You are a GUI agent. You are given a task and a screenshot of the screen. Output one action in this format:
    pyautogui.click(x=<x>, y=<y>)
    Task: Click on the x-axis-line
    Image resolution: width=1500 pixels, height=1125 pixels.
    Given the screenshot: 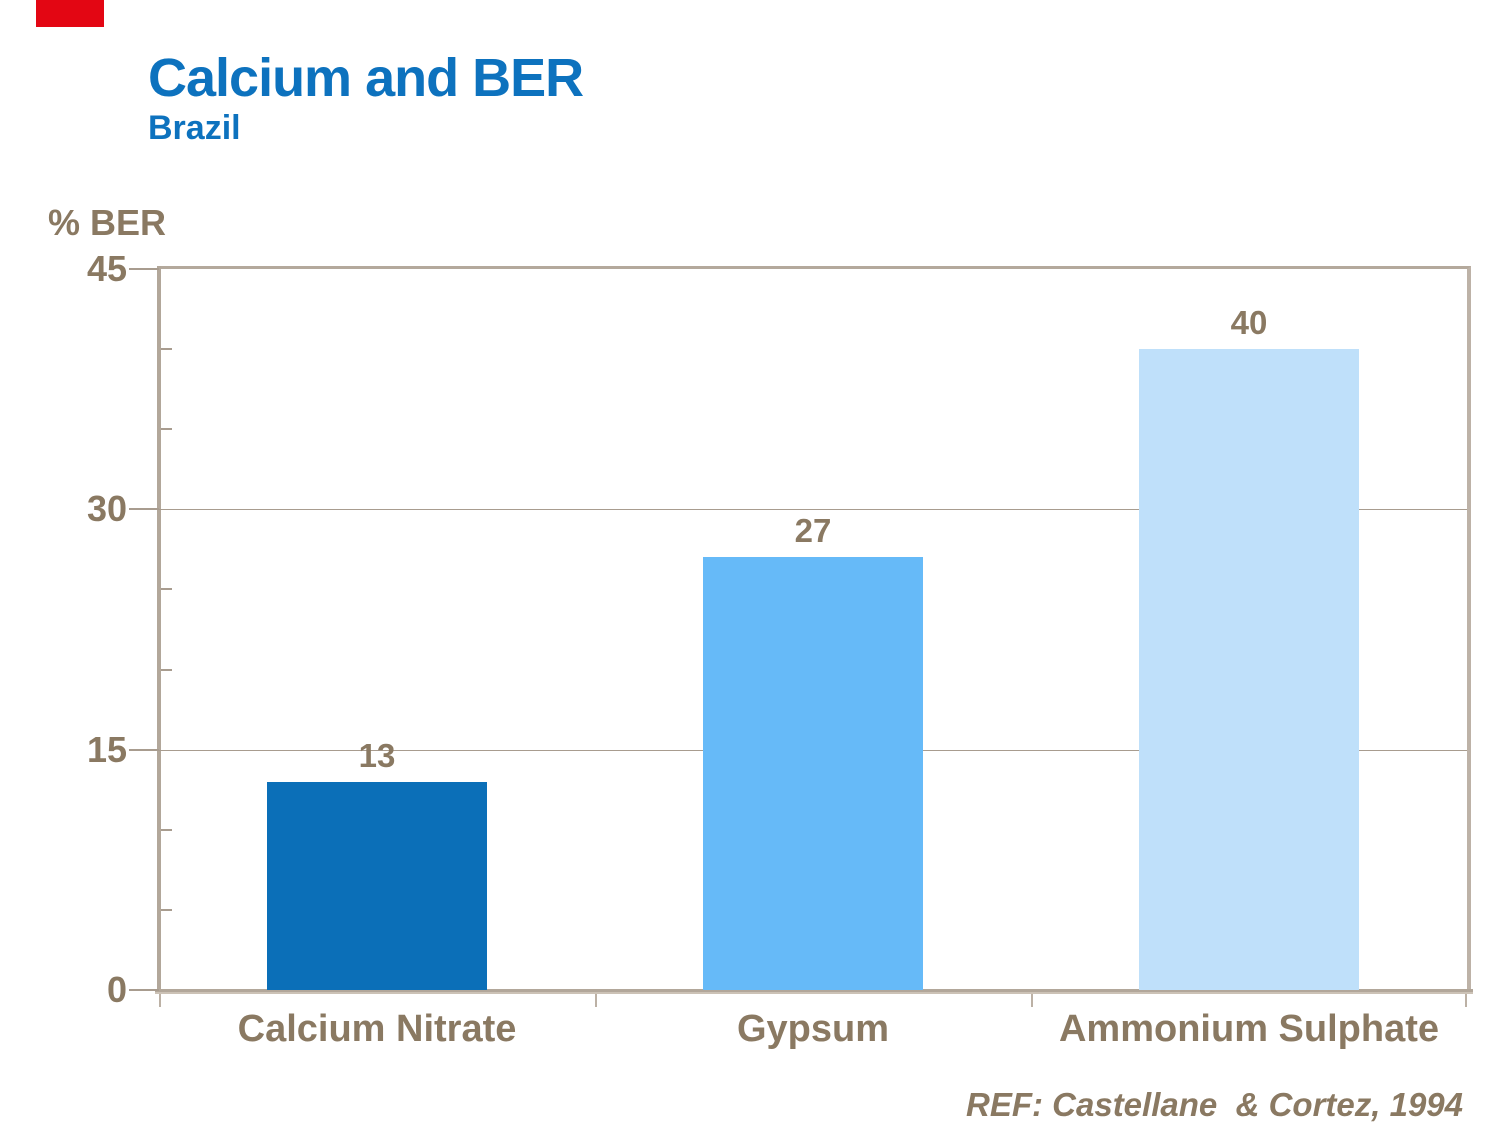 What is the action you would take?
    pyautogui.click(x=814, y=991)
    